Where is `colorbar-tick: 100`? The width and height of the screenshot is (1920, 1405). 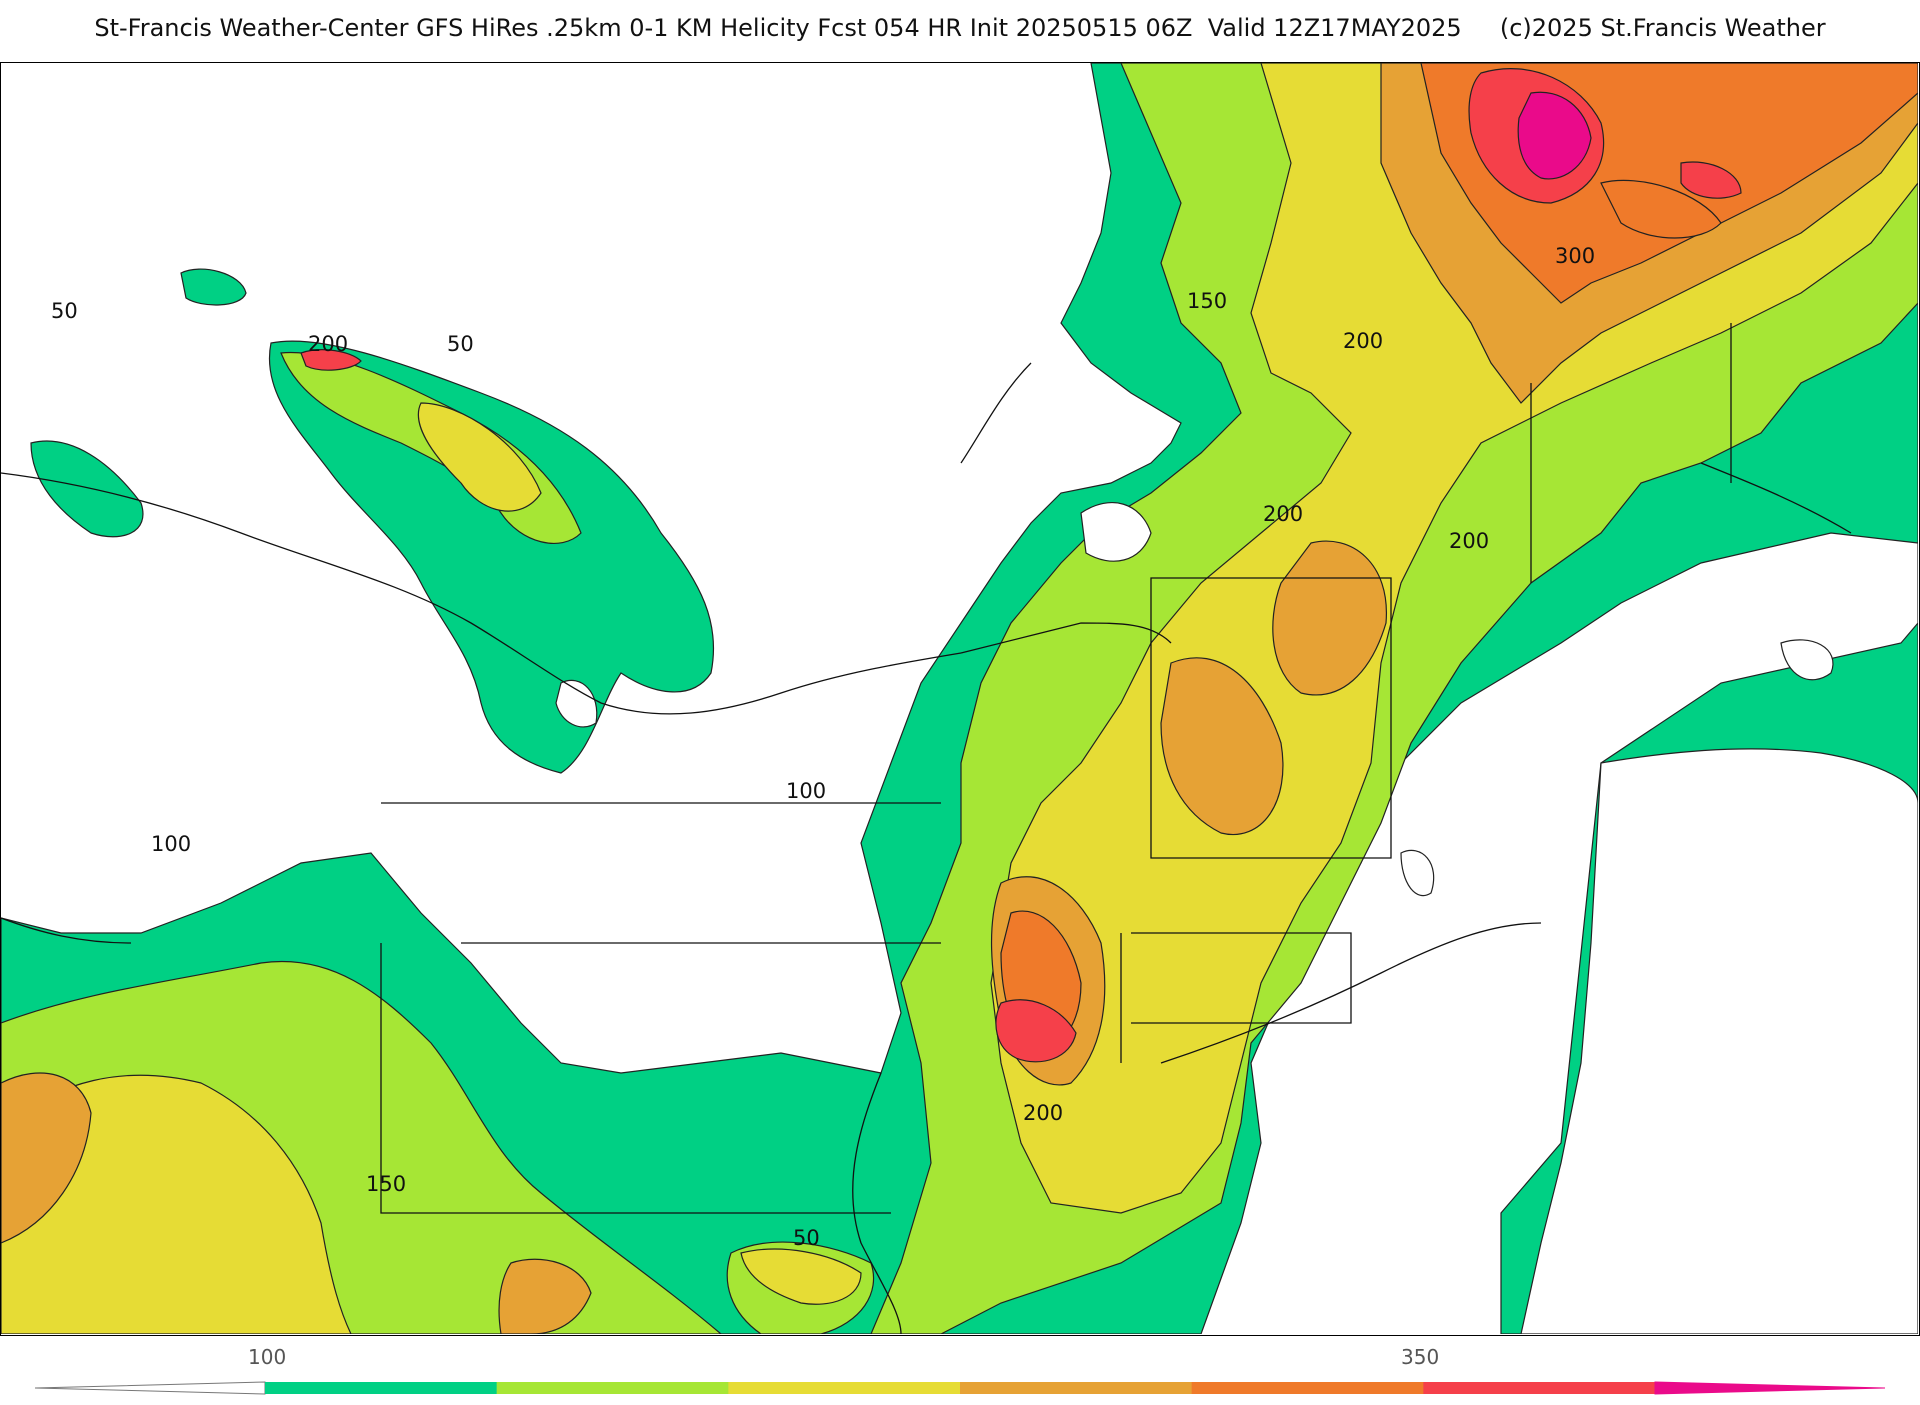
colorbar-tick: 100 is located at coordinates (267, 1357).